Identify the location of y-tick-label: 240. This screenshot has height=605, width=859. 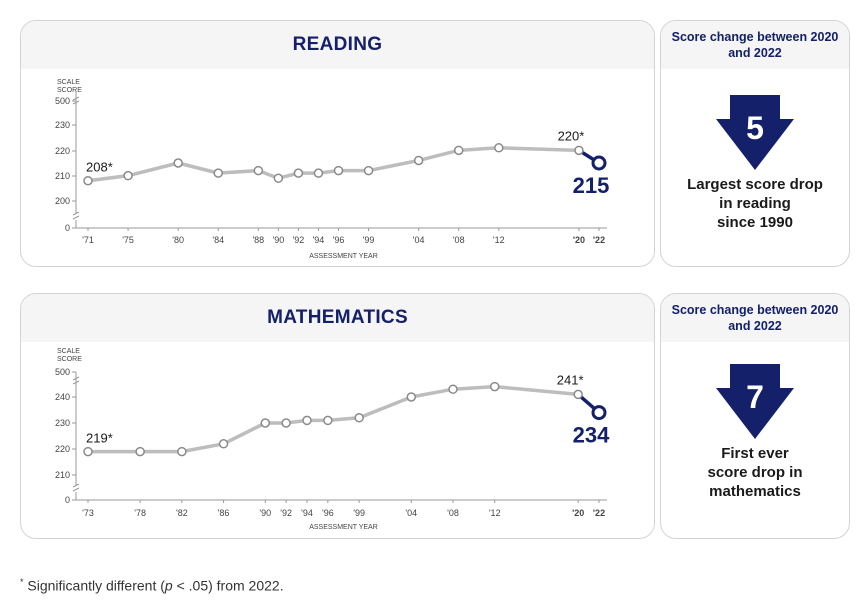
(62, 397).